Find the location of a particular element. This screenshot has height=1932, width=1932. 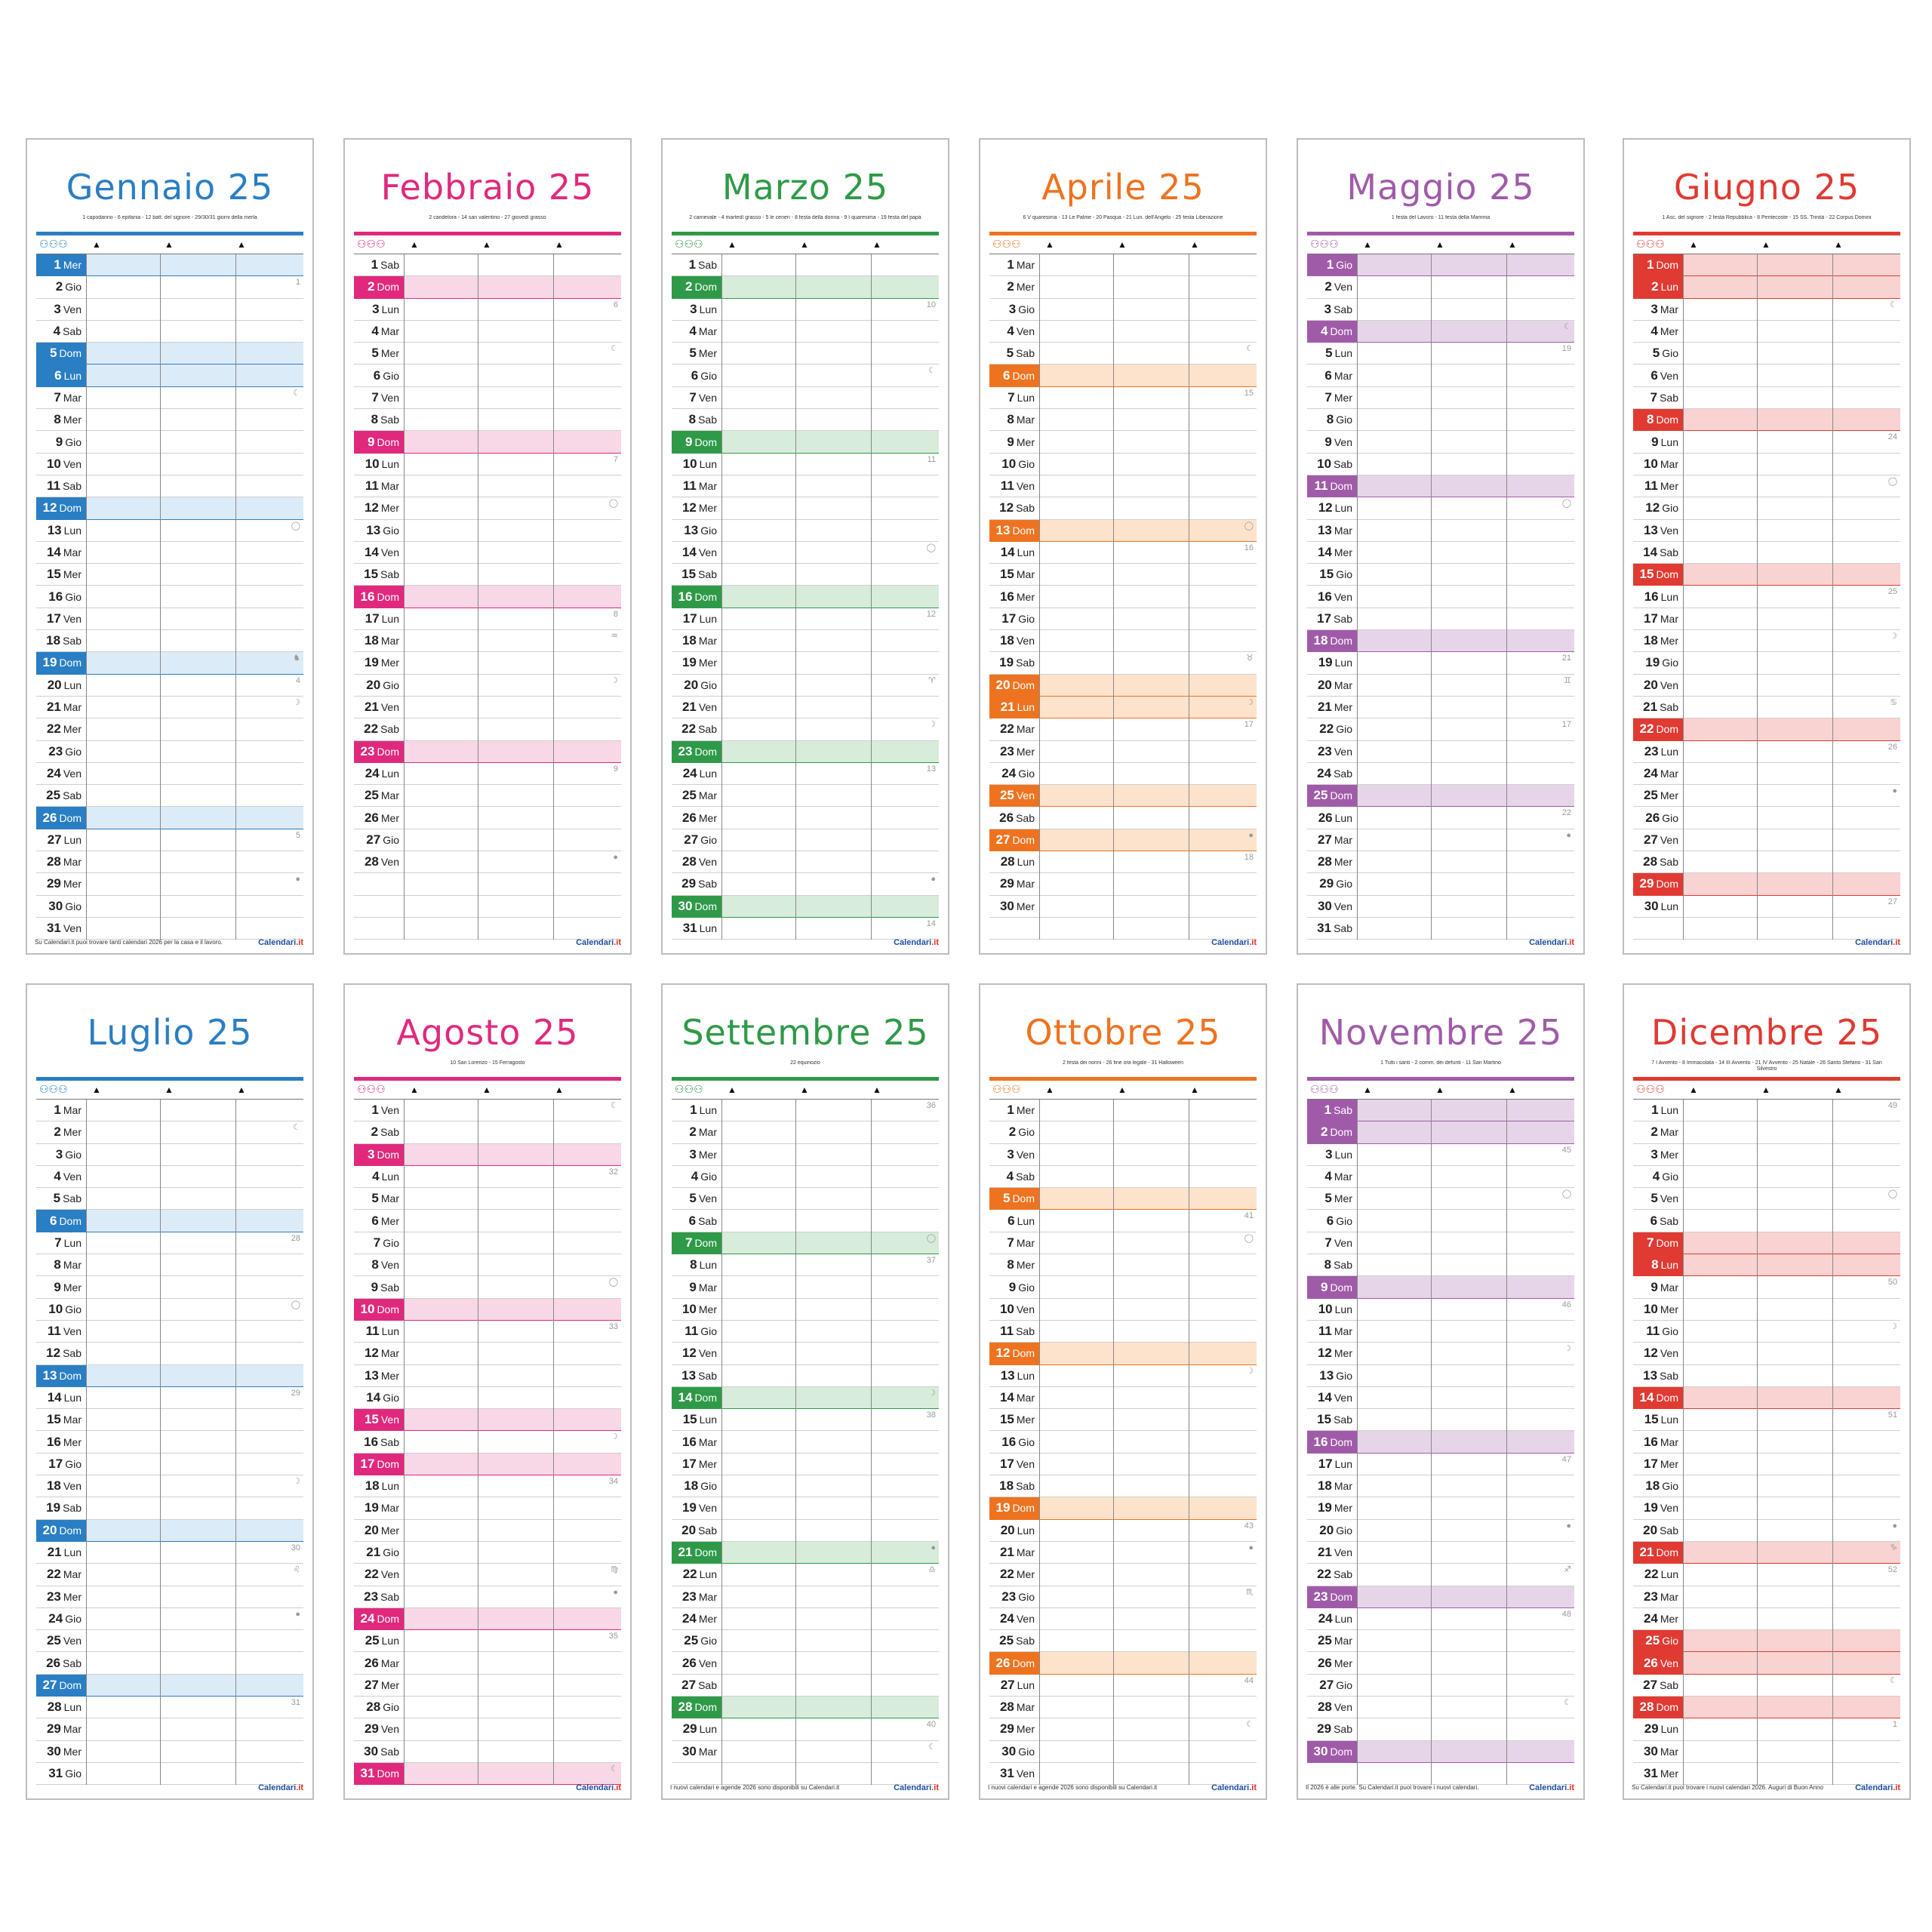

day-row: 28 Ven ● is located at coordinates (487, 862).